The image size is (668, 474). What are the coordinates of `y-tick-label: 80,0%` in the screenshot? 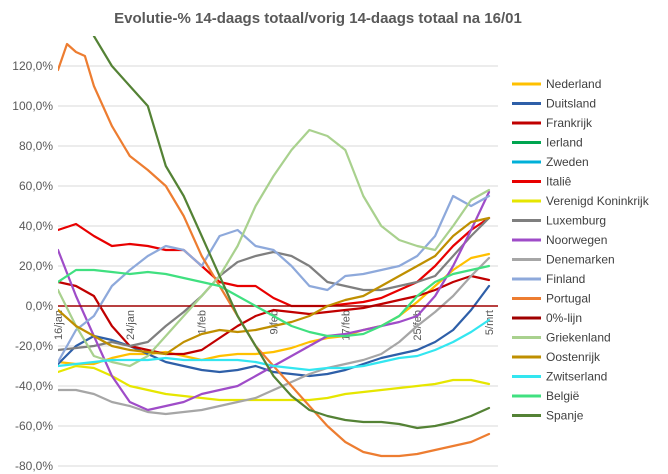 It's located at (36, 146).